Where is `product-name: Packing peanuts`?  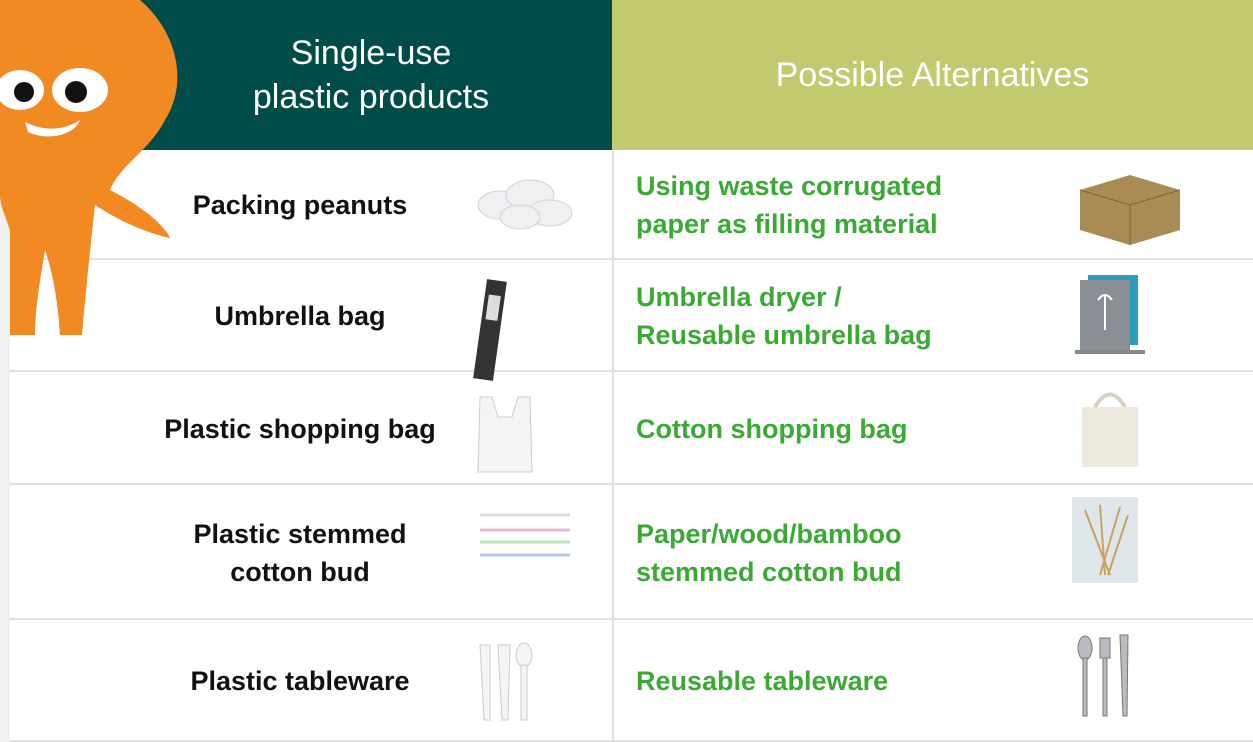 product-name: Packing peanuts is located at coordinates (300, 205).